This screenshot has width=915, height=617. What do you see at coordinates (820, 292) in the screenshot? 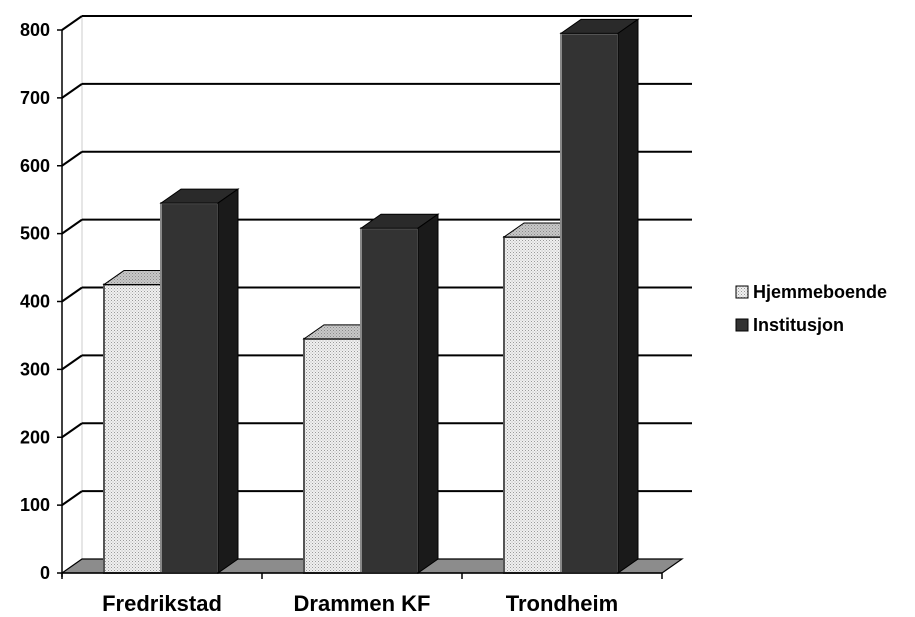
I see `legend-label: Hjemmeboende` at bounding box center [820, 292].